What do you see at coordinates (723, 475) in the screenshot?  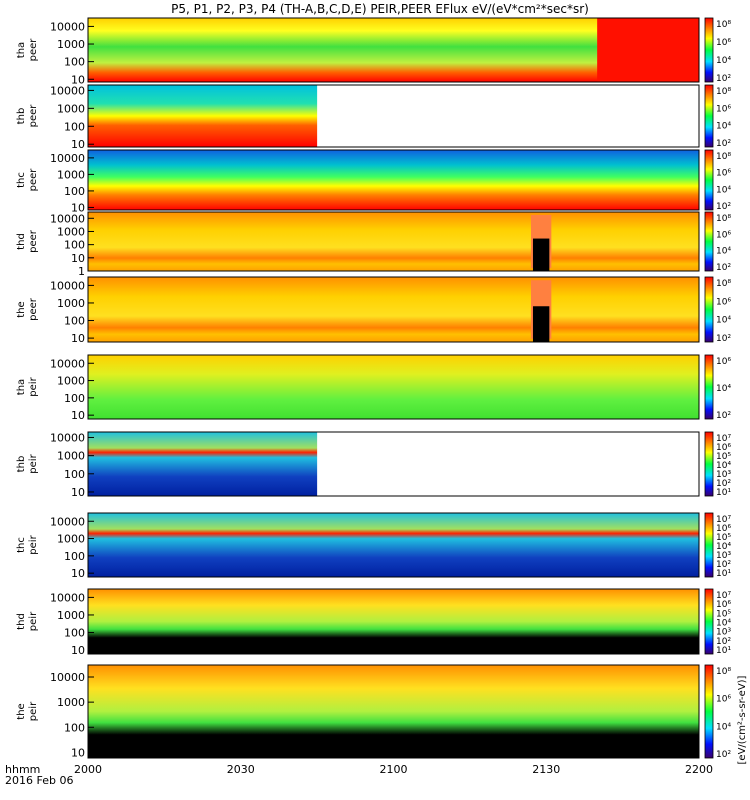 I see `colorbar-tick-label: 10³` at bounding box center [723, 475].